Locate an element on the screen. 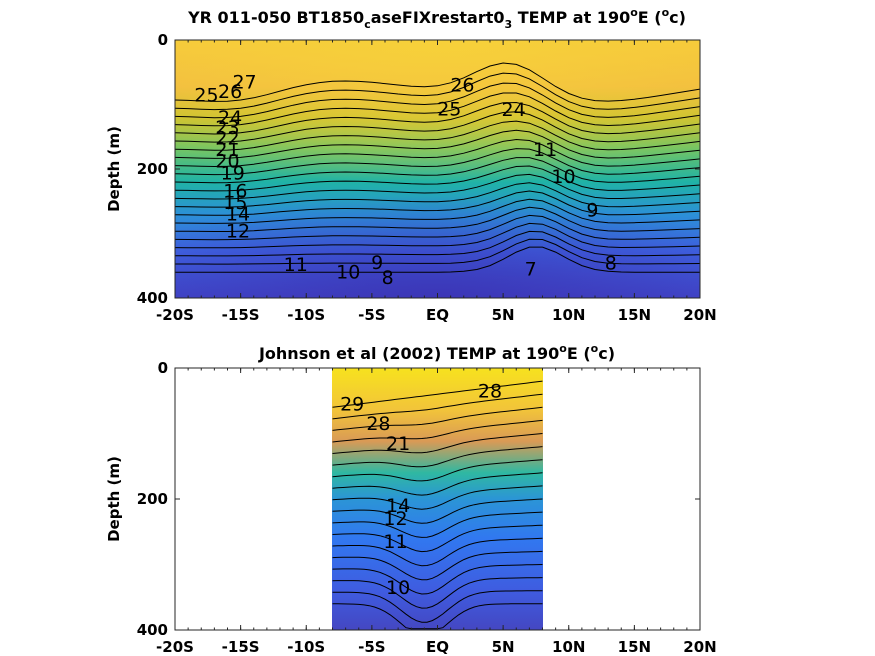  x-tick-label: -5S is located at coordinates (371, 315).